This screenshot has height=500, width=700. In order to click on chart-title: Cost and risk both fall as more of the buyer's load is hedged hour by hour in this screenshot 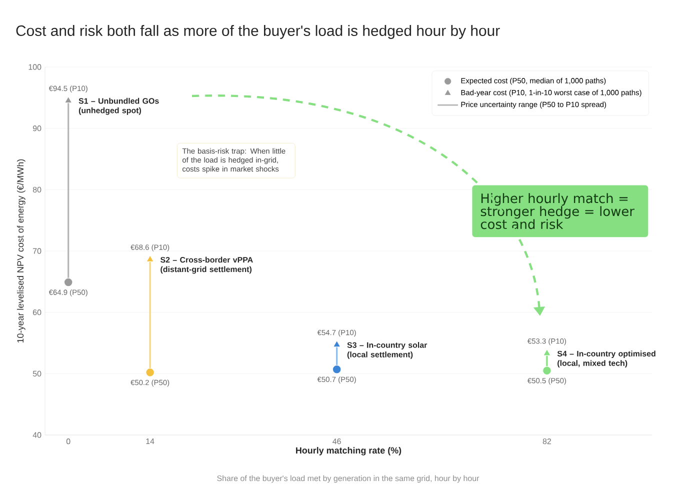, I will do `click(258, 32)`.